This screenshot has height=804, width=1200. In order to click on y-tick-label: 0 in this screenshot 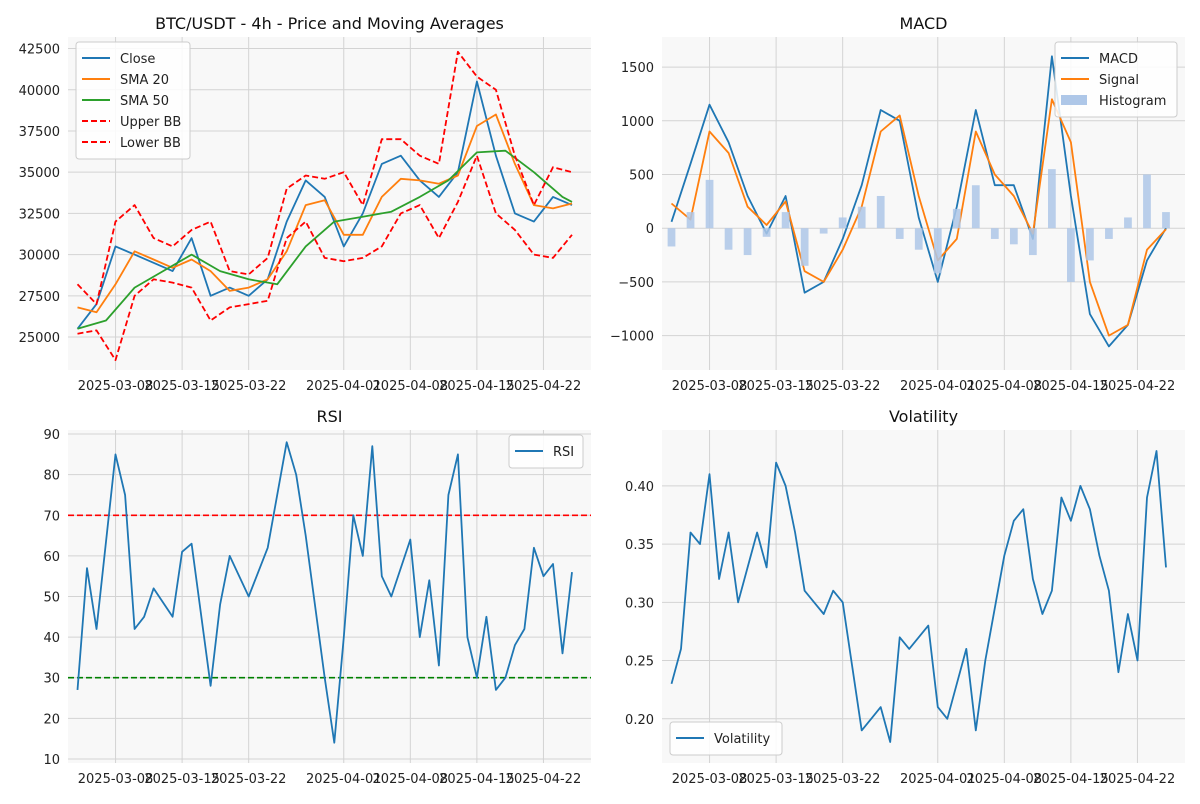, I will do `click(650, 229)`.